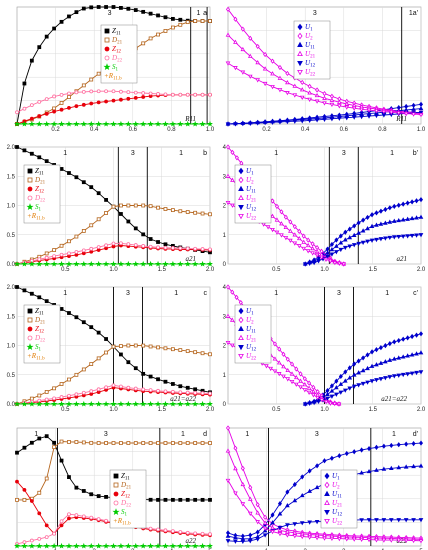  Describe the element at coordinates (315, 13) in the screenshot. I see `region-label: 3` at that location.